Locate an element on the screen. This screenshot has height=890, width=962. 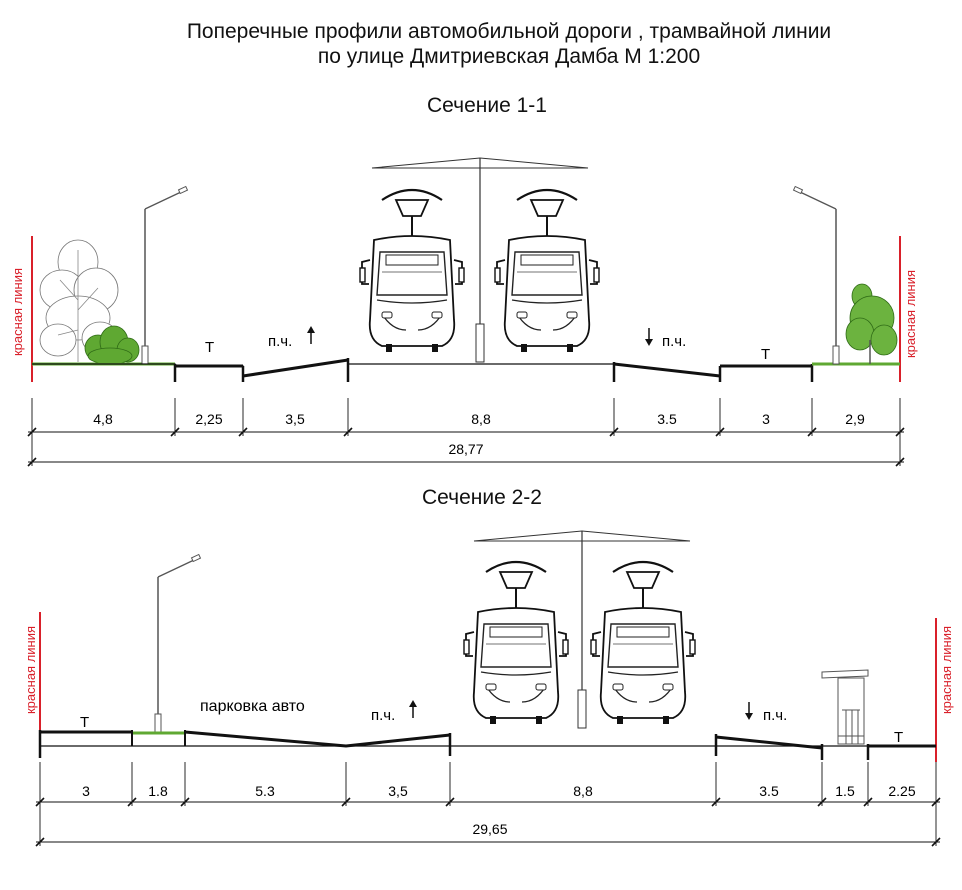
dim-1-e: 3.5 is located at coordinates (667, 419).